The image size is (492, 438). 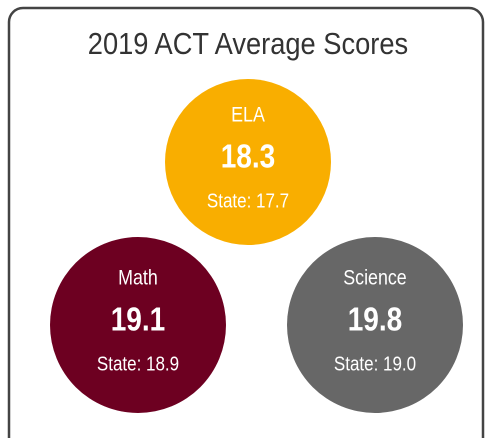 I want to click on subject-label: Math, so click(x=138, y=278).